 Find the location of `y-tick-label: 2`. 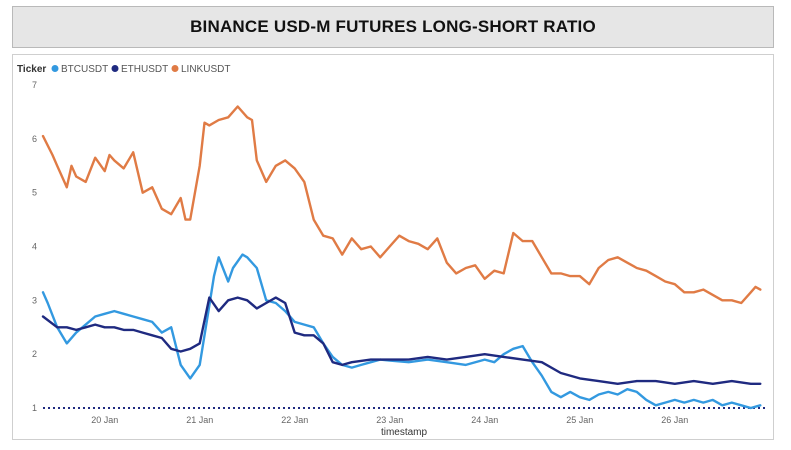

y-tick-label: 2 is located at coordinates (34, 354).